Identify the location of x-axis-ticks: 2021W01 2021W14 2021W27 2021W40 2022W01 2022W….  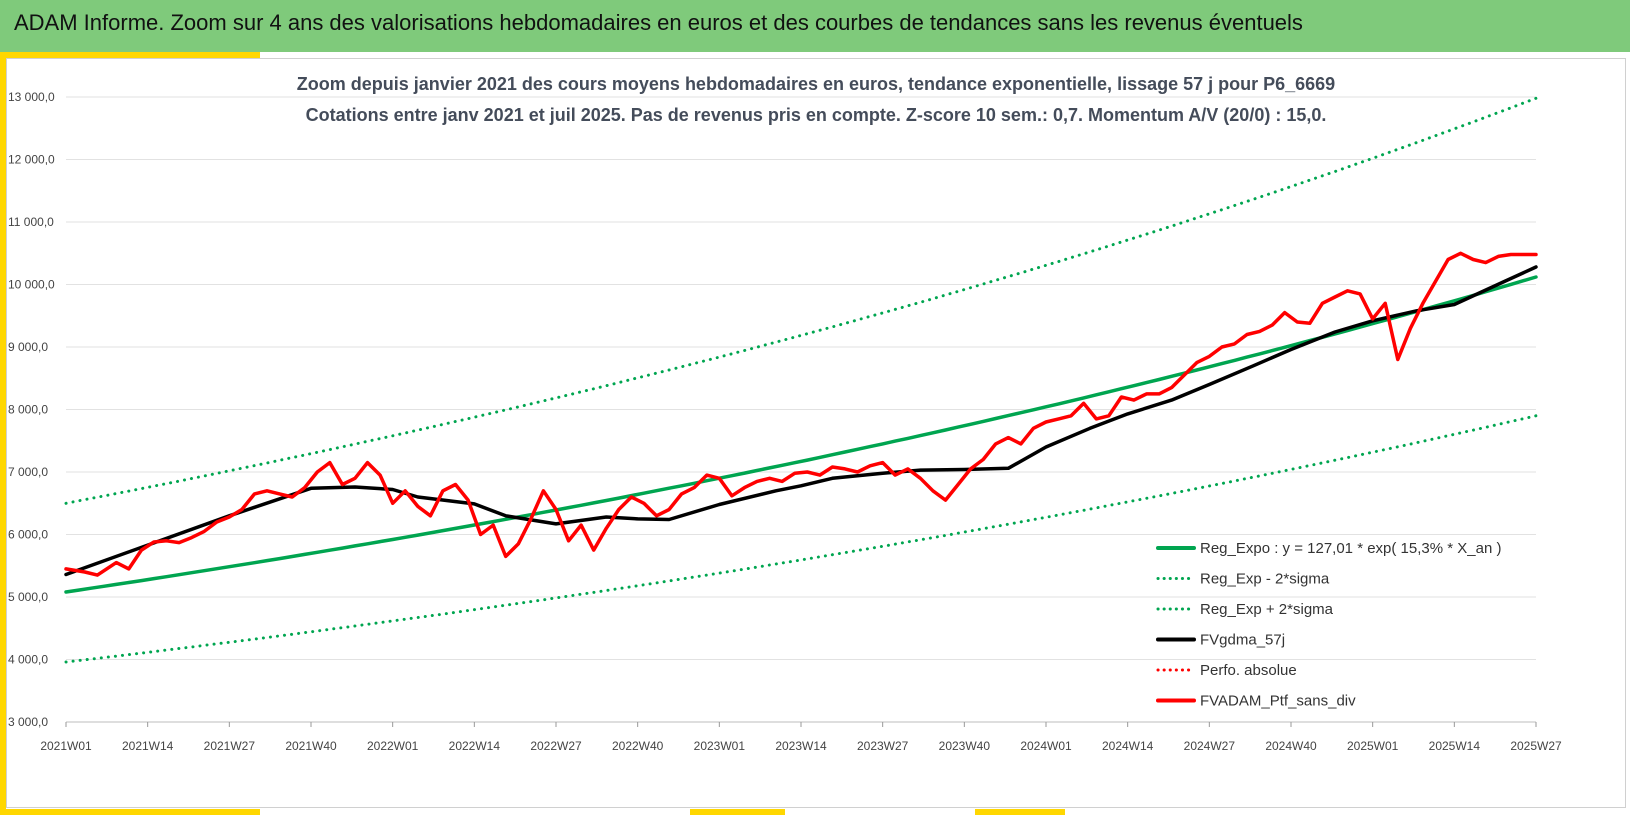
(801, 737).